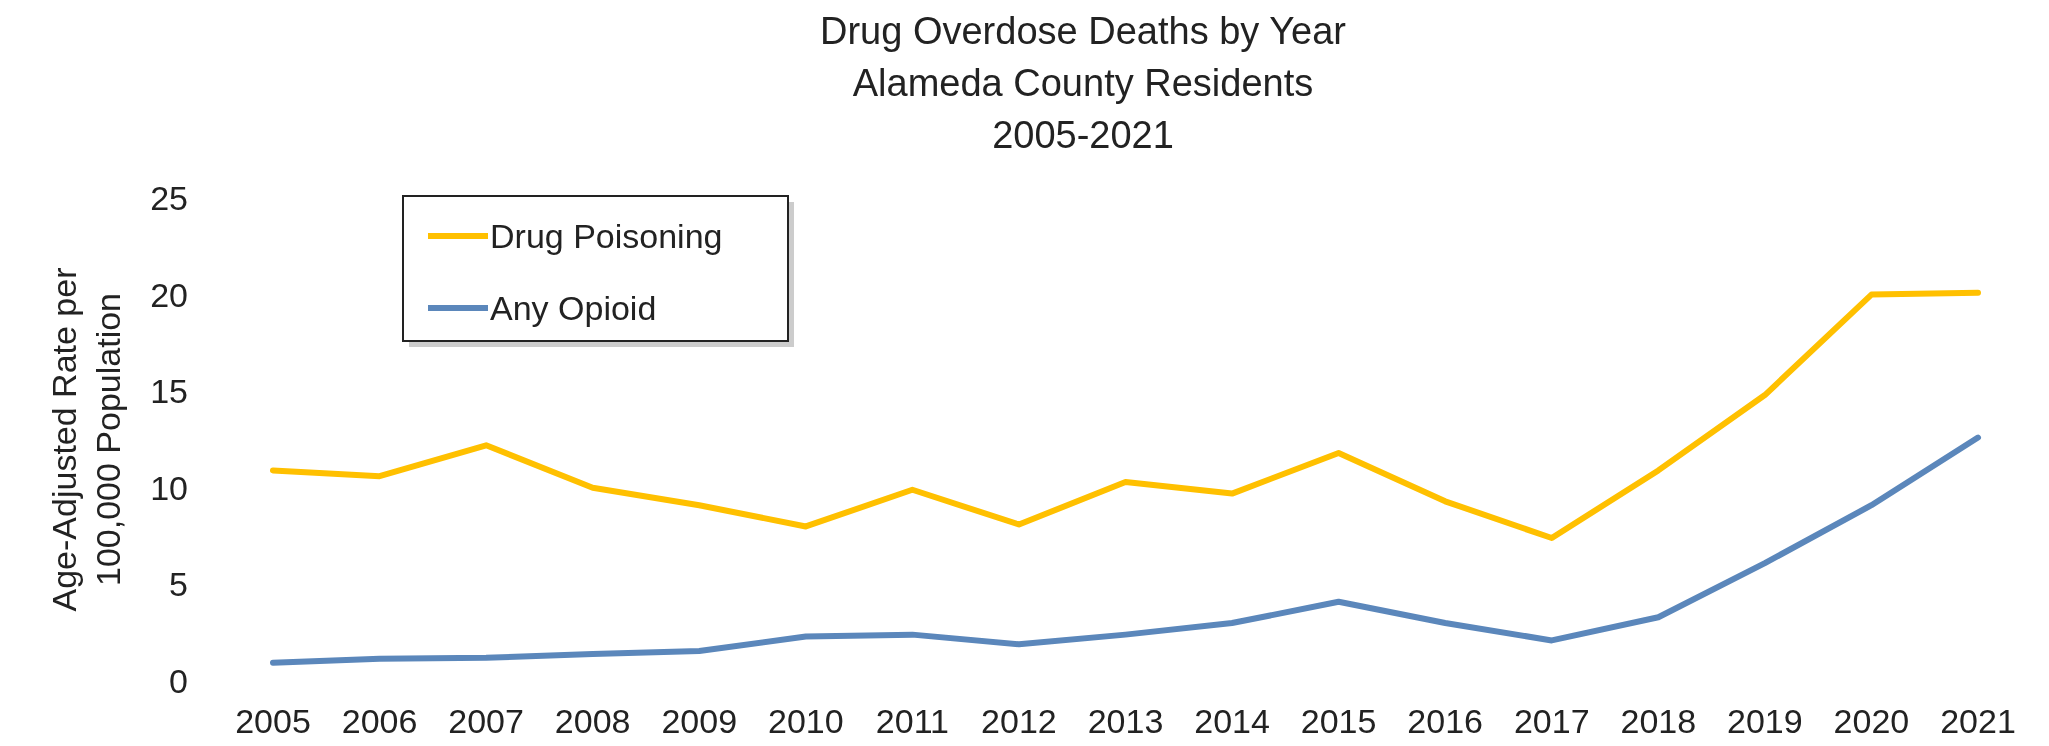  What do you see at coordinates (912, 721) in the screenshot?
I see `x-tick-label: 2011` at bounding box center [912, 721].